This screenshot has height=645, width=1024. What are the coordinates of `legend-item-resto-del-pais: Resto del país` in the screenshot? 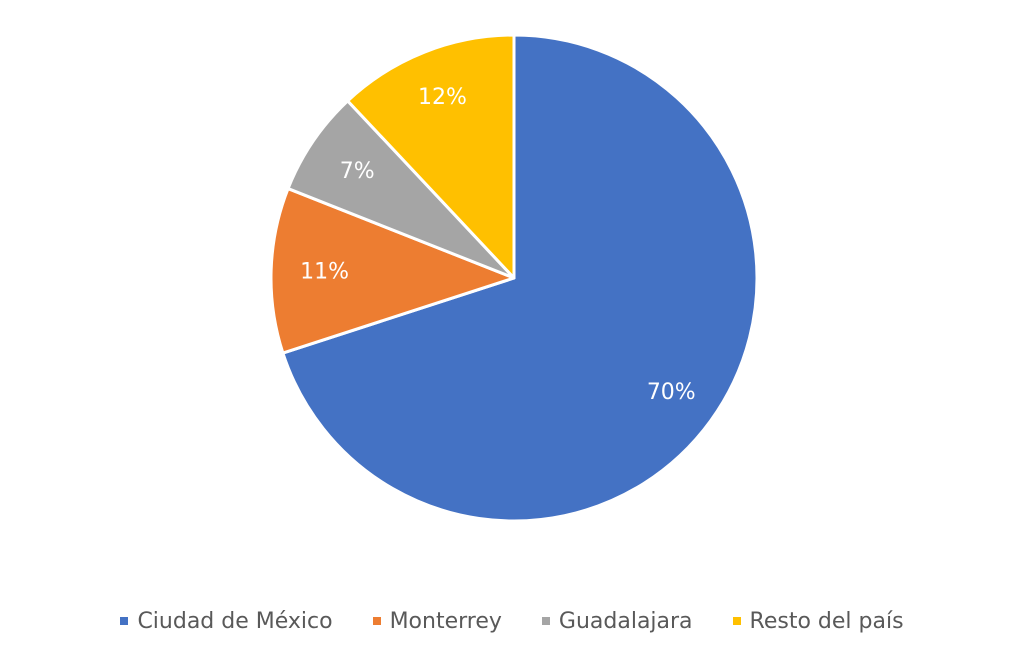 It's located at (818, 621).